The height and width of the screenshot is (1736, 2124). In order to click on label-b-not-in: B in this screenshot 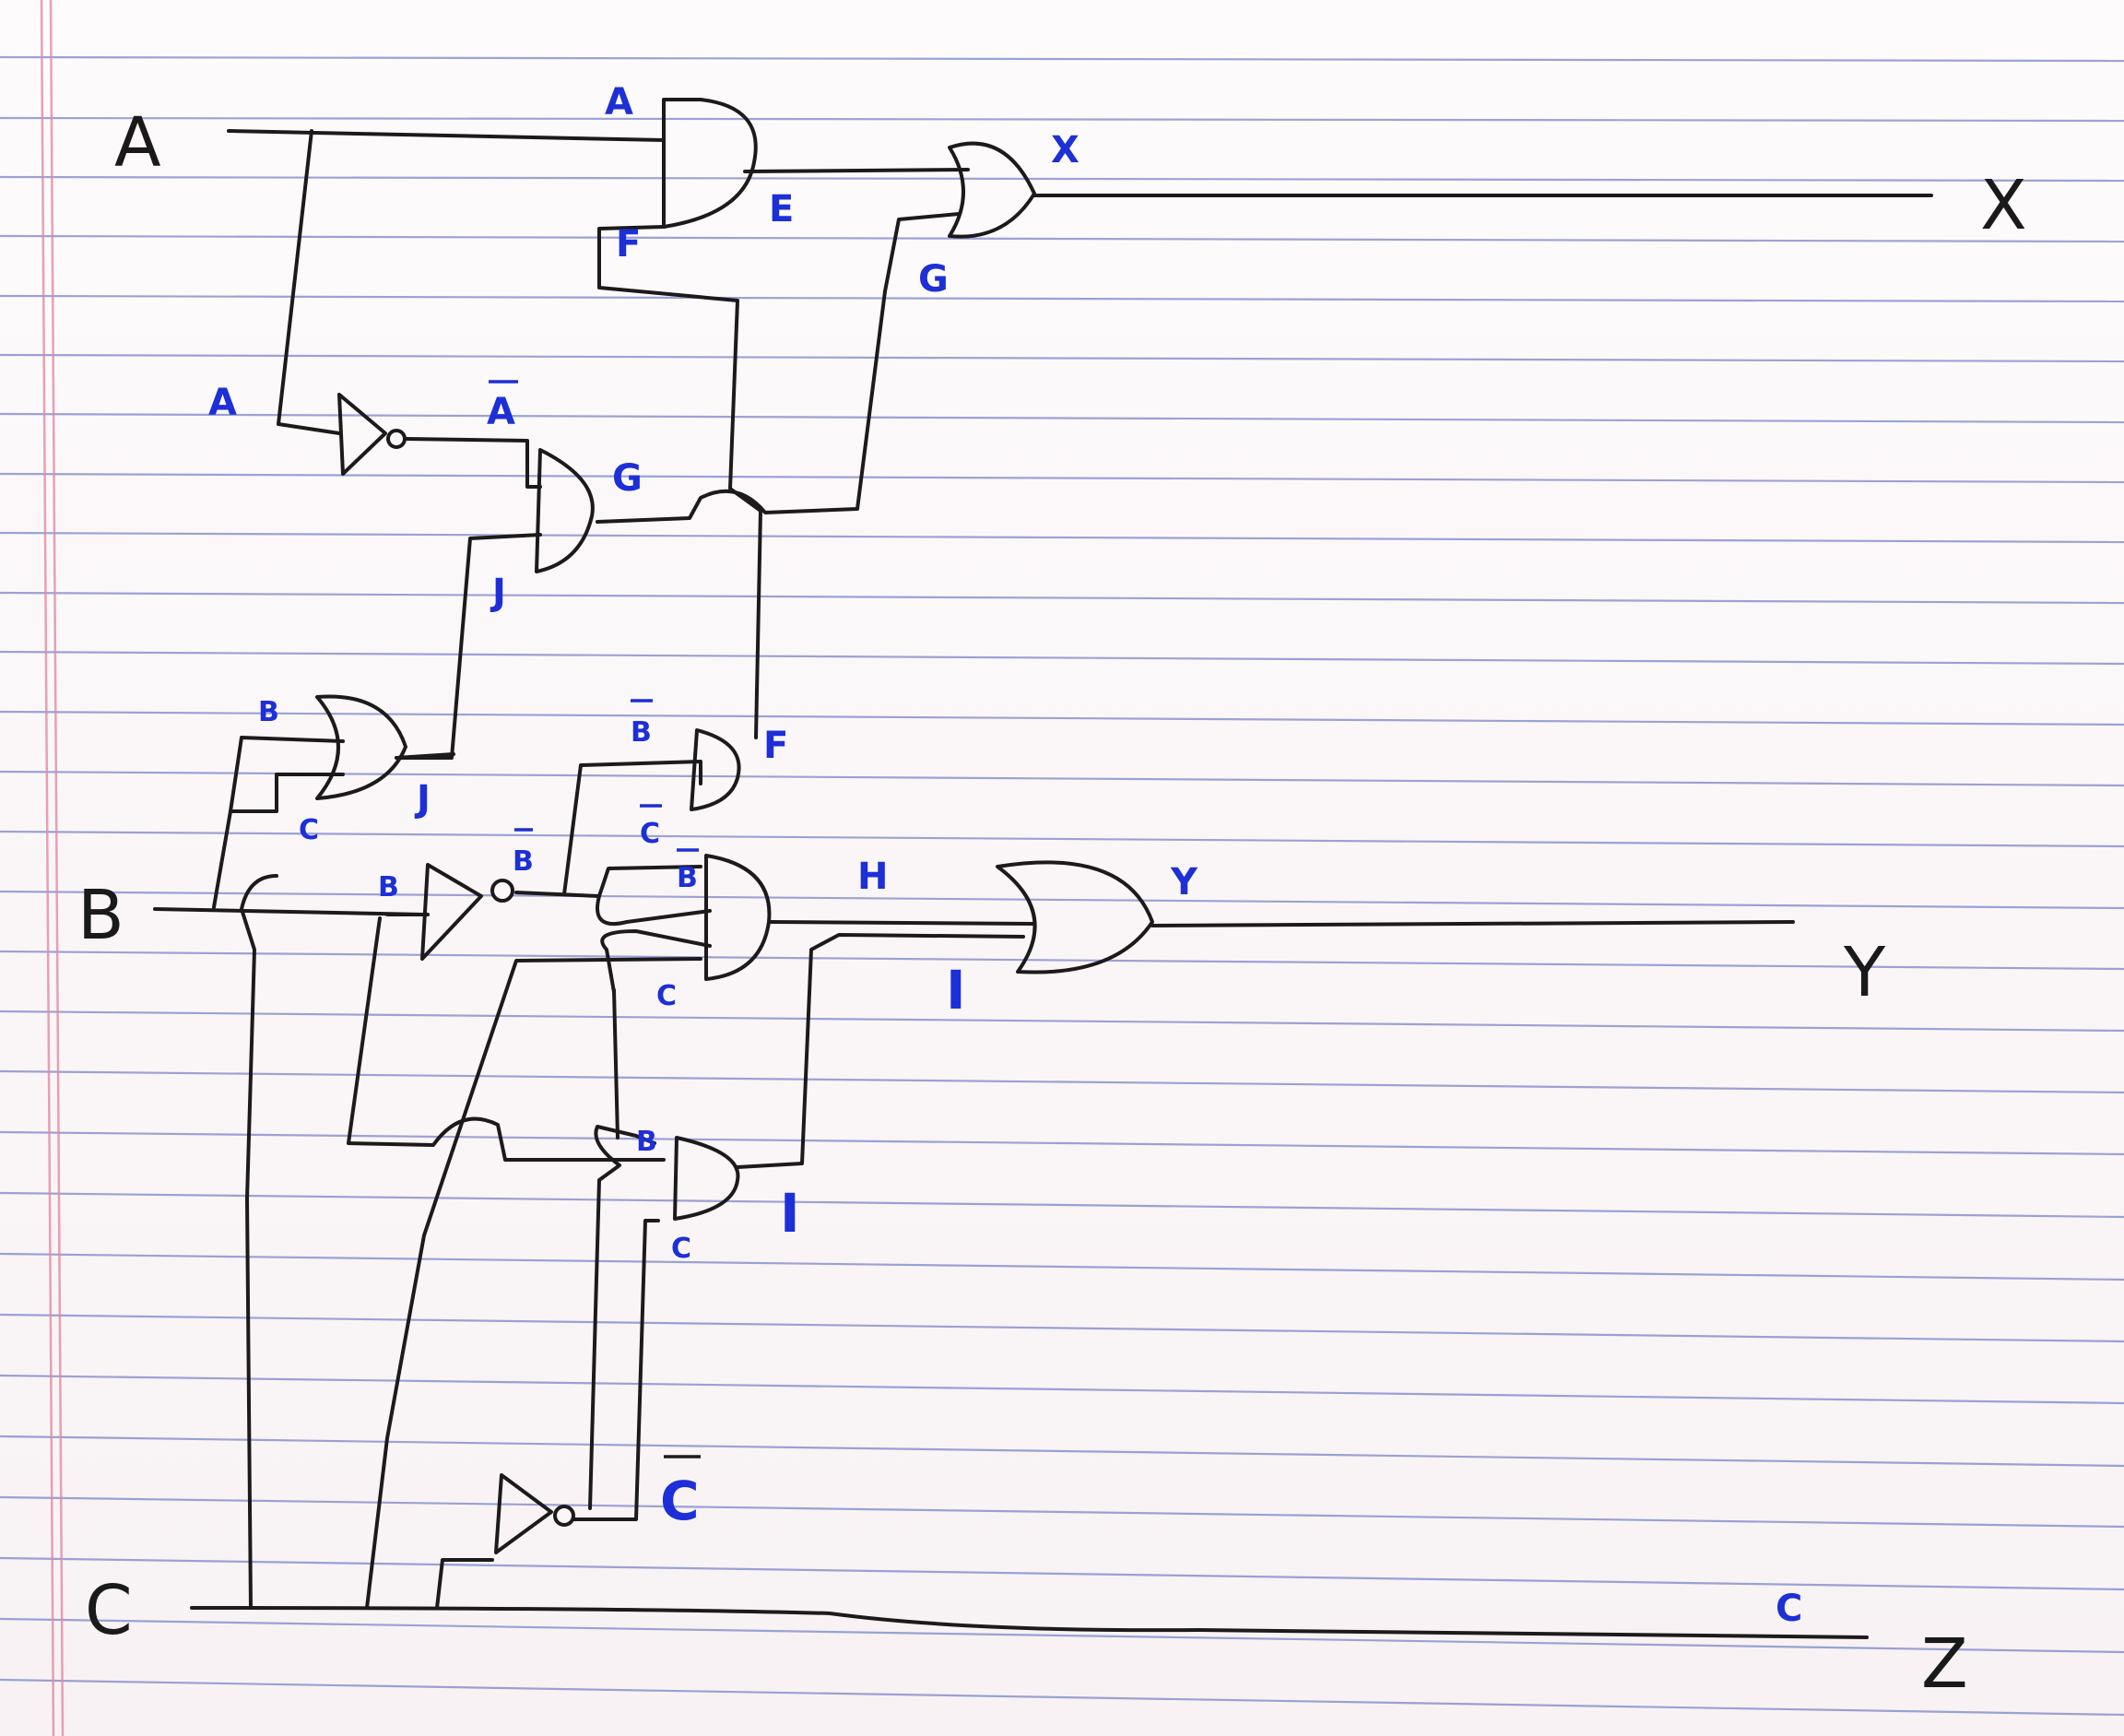, I will do `click(388, 887)`.